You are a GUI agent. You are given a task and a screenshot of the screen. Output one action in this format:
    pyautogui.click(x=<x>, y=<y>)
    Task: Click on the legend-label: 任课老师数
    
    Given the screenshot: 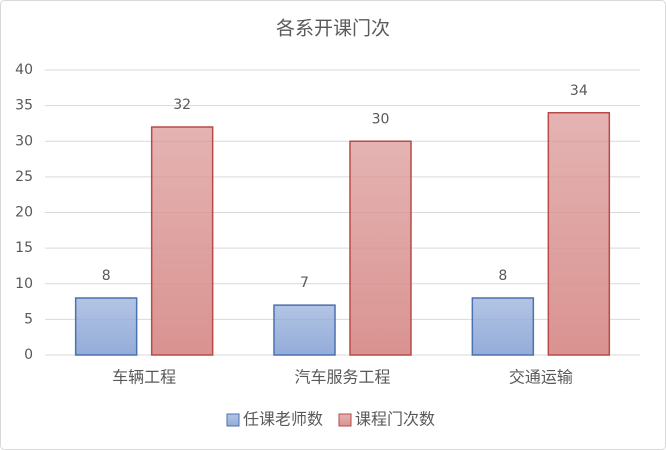 What is the action you would take?
    pyautogui.click(x=283, y=419)
    